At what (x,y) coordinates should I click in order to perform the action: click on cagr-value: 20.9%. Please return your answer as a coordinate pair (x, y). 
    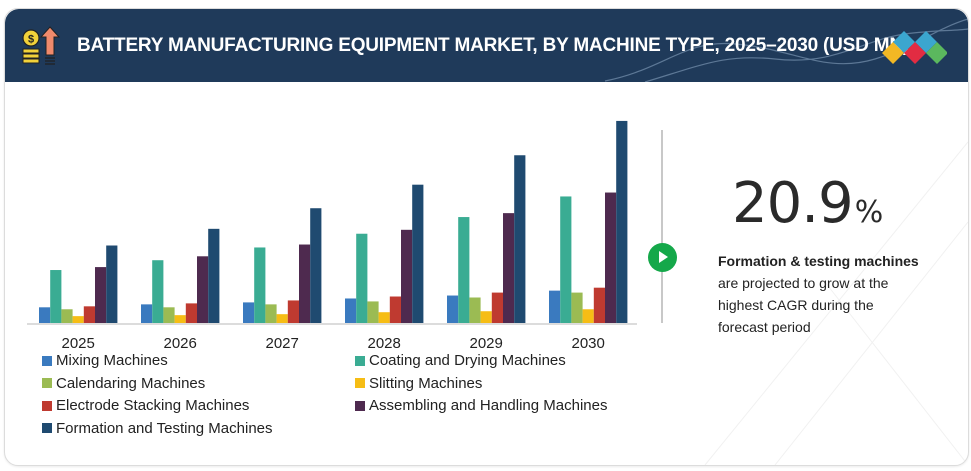
    Looking at the image, I should click on (807, 203).